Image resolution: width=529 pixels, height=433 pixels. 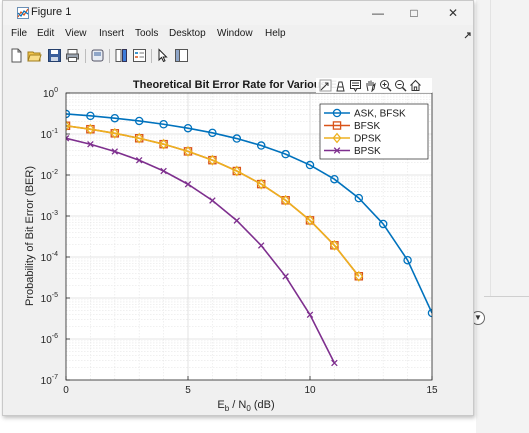 I want to click on save-icon, so click(x=54, y=55).